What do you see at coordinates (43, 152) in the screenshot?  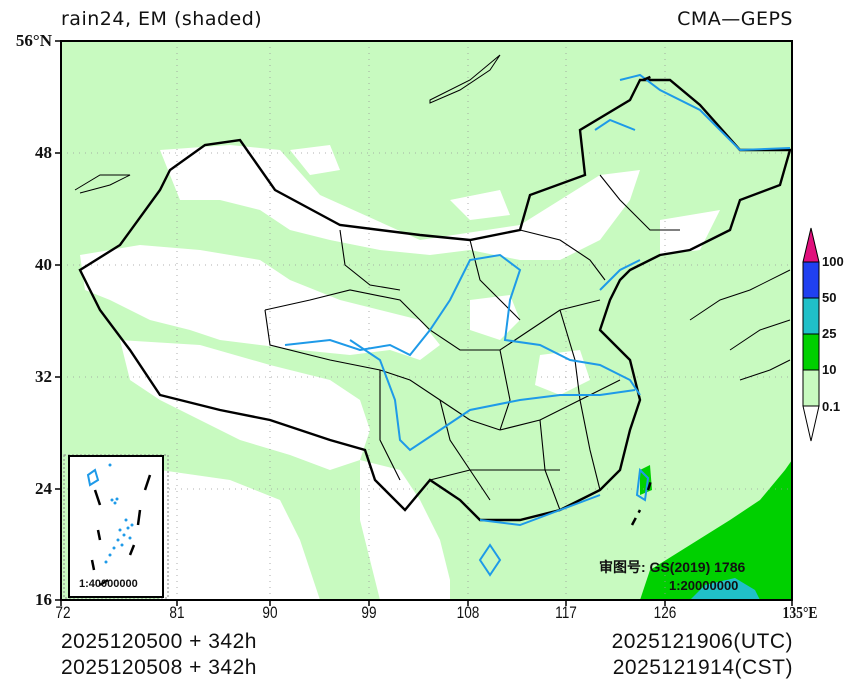 I see `y-tick-48: 48` at bounding box center [43, 152].